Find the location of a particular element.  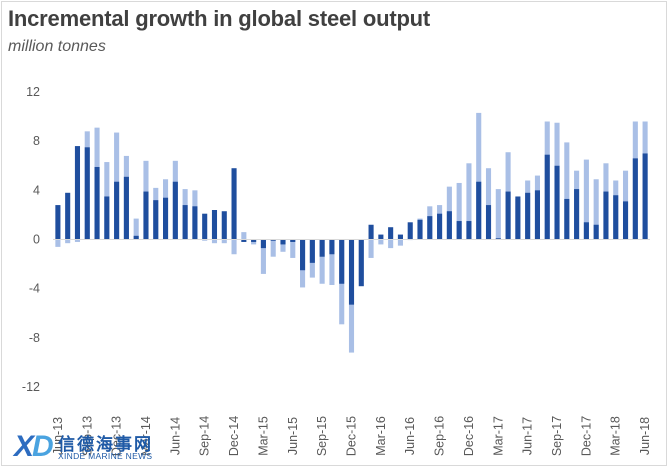

x-tick-label: Jun-15 is located at coordinates (293, 436).